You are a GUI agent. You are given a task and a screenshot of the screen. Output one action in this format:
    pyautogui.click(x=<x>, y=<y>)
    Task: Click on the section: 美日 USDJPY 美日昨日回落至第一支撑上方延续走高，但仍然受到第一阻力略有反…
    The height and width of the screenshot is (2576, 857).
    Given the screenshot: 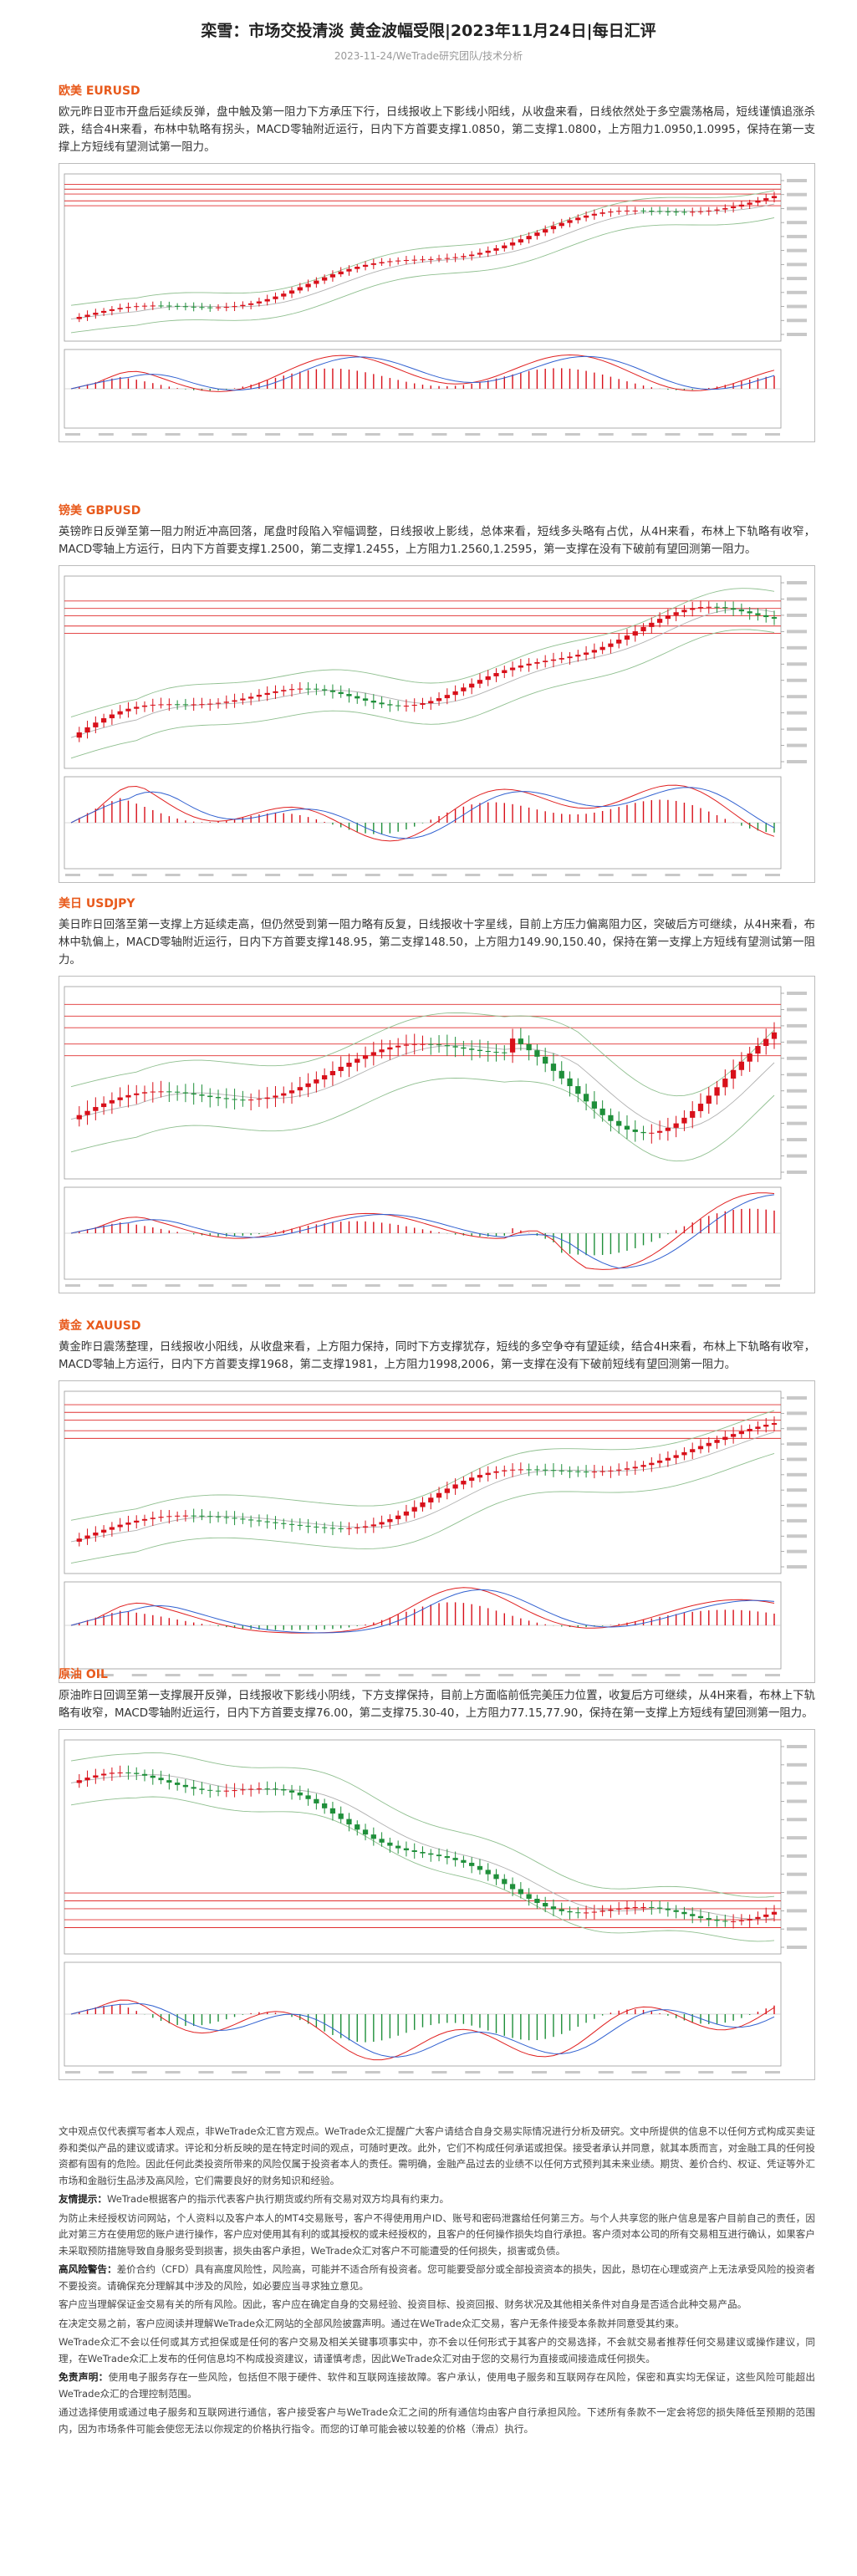 What is the action you would take?
    pyautogui.click(x=437, y=1094)
    